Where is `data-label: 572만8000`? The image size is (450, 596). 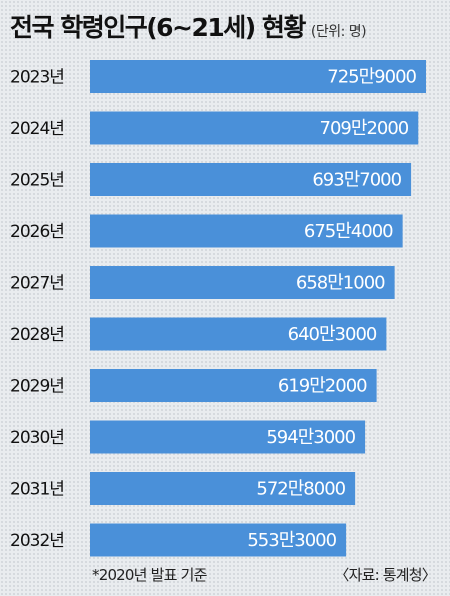 data-label: 572만8000 is located at coordinates (300, 489).